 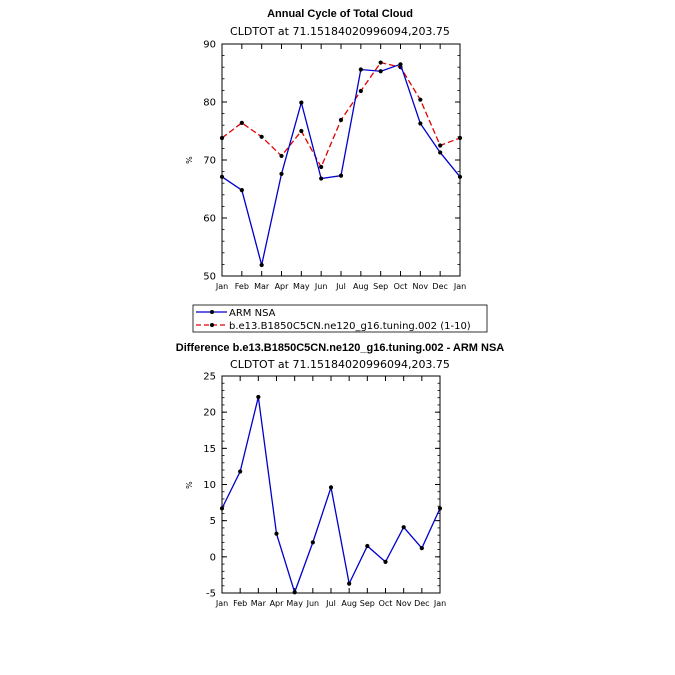 What do you see at coordinates (321, 286) in the screenshot?
I see `chart1-xtick-label: Jun` at bounding box center [321, 286].